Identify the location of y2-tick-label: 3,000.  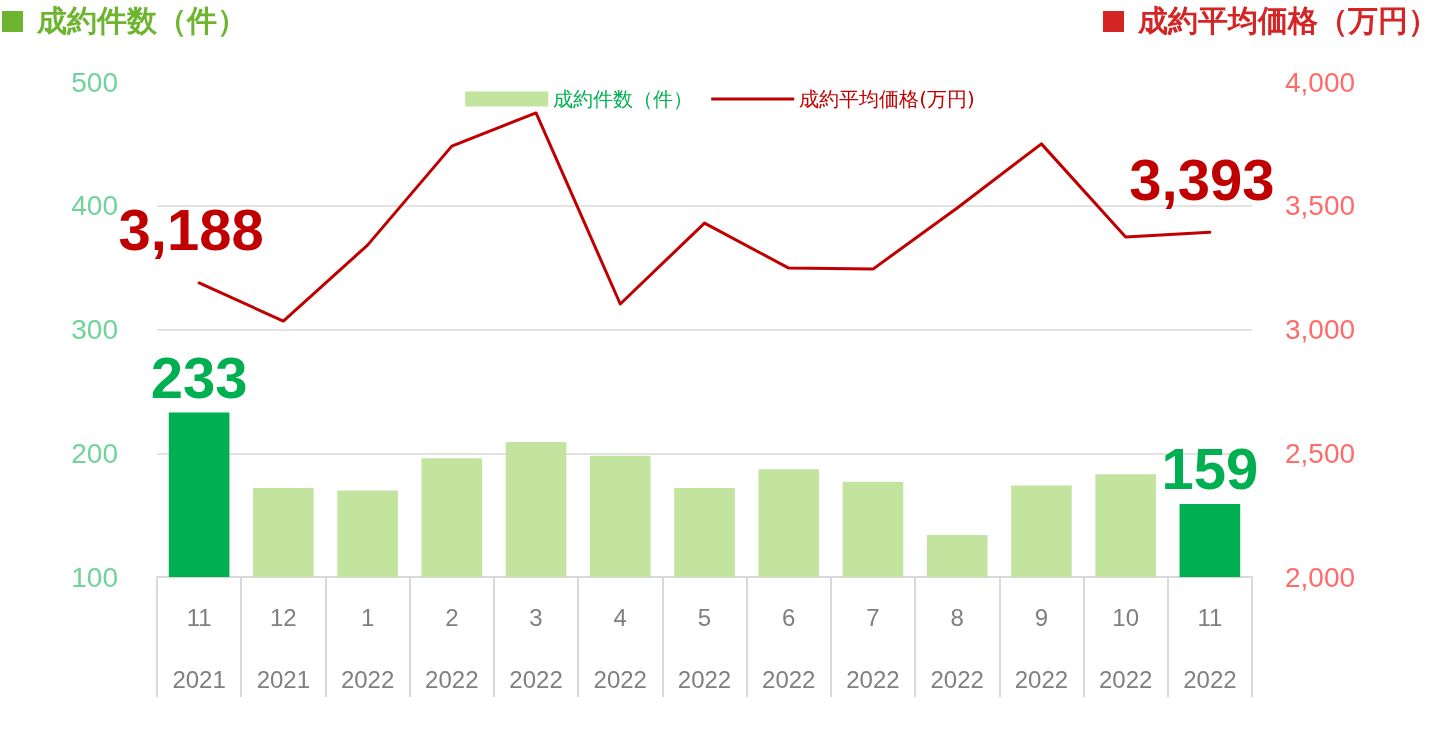
(1320, 329).